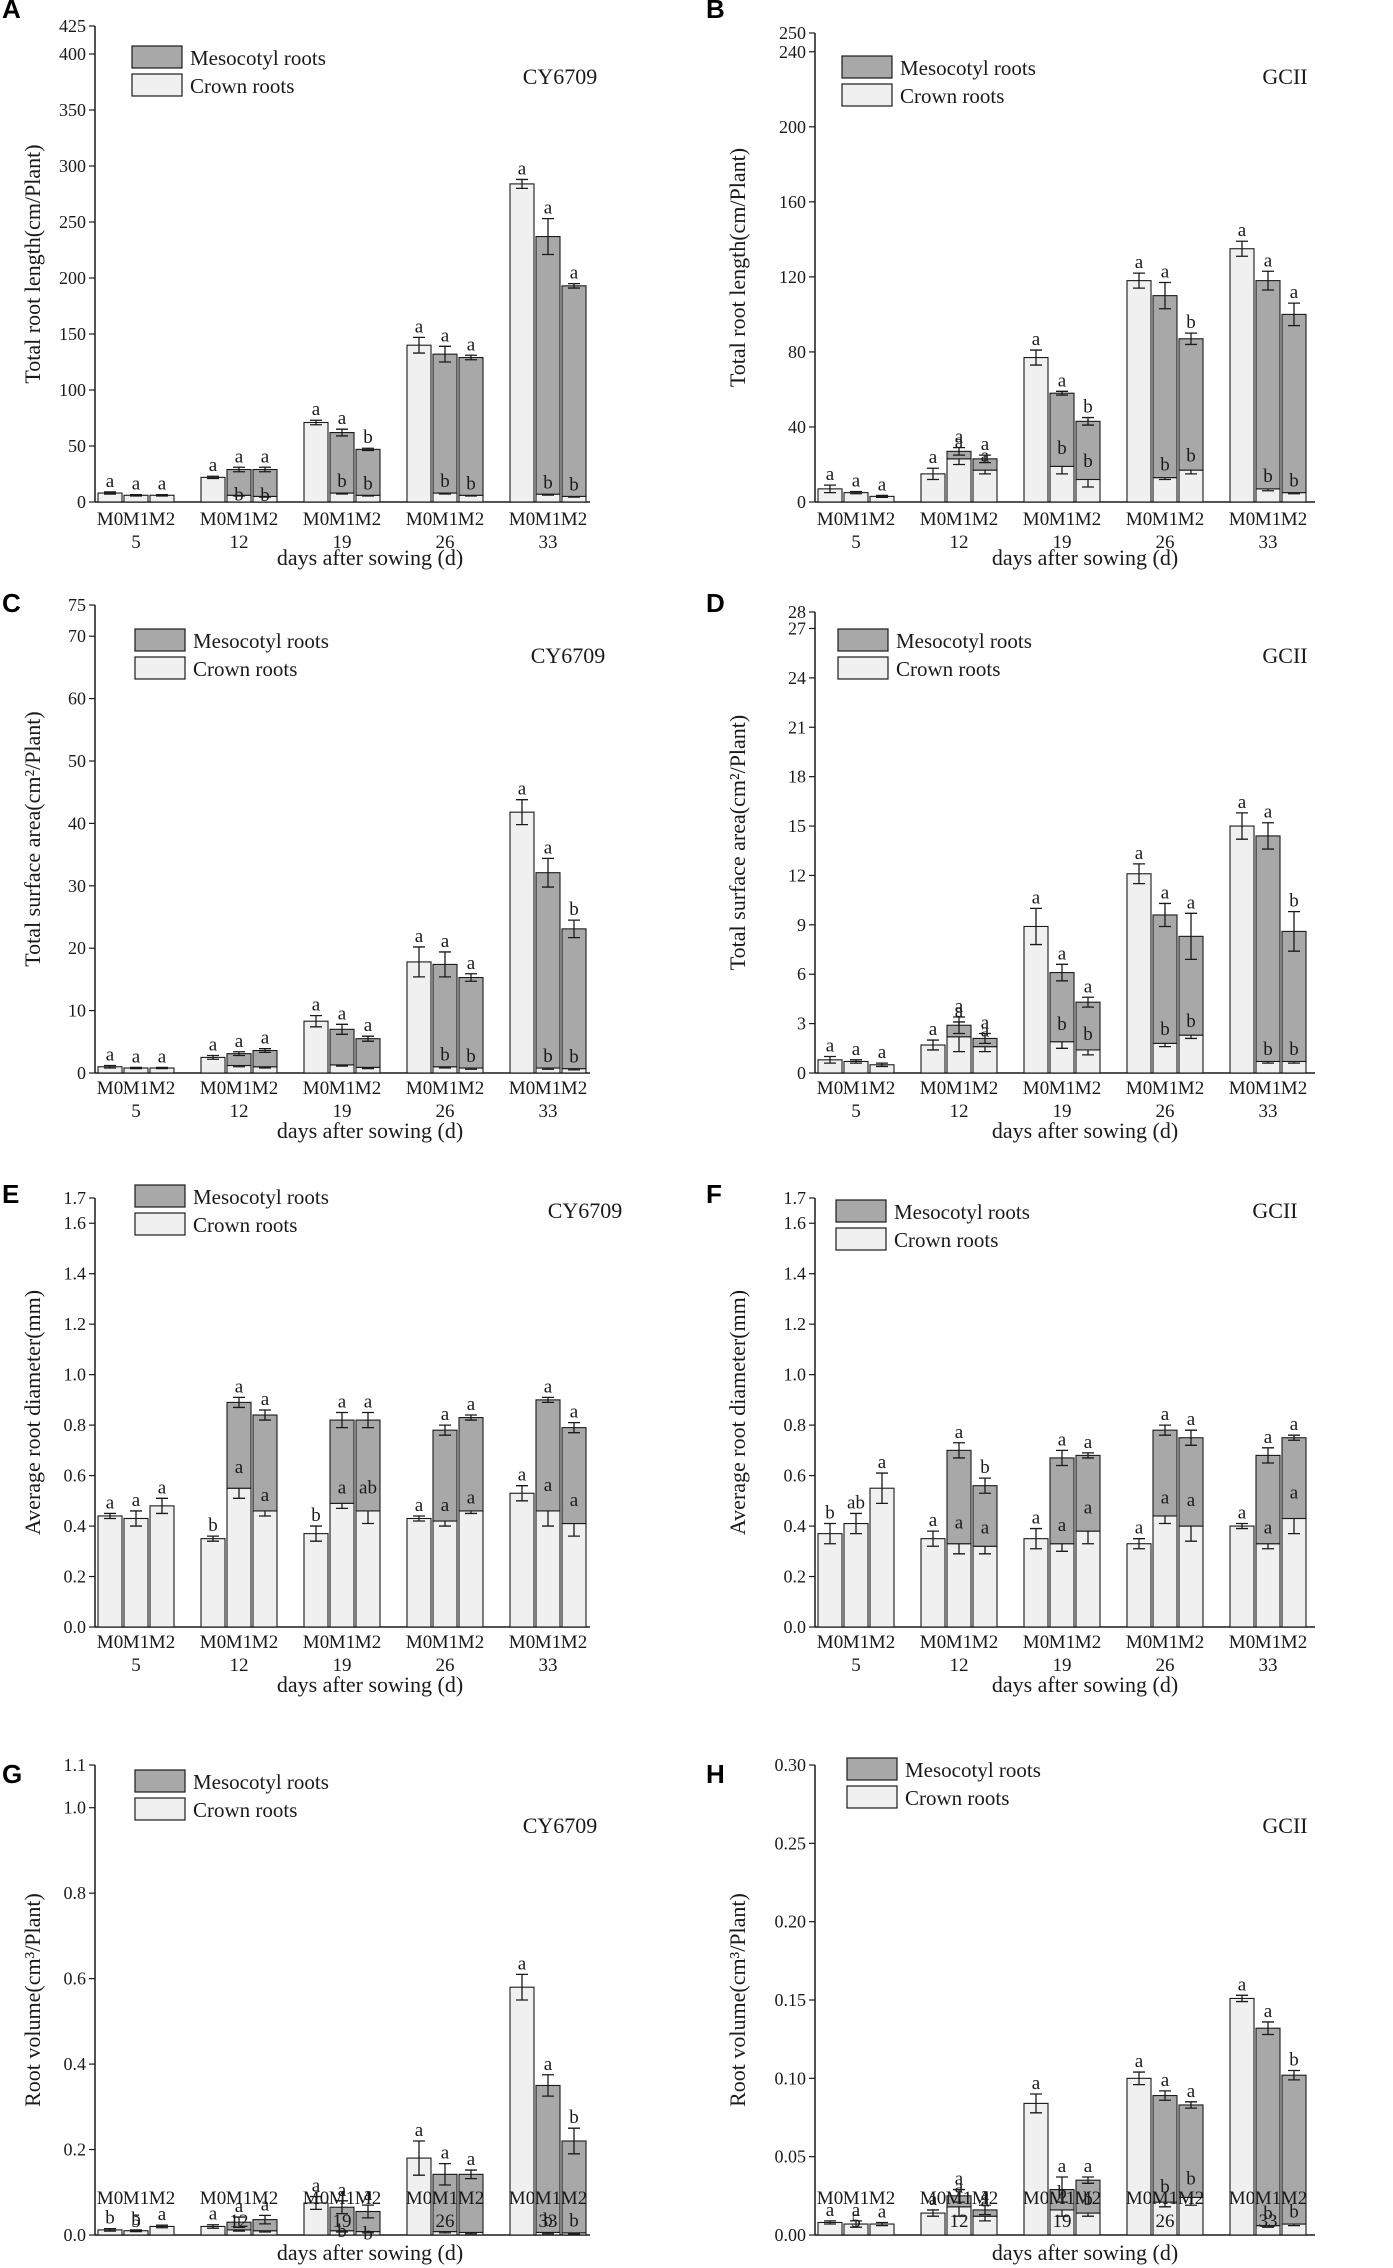  Describe the element at coordinates (75, 1893) in the screenshot. I see `y-tick-label: 0.8` at that location.